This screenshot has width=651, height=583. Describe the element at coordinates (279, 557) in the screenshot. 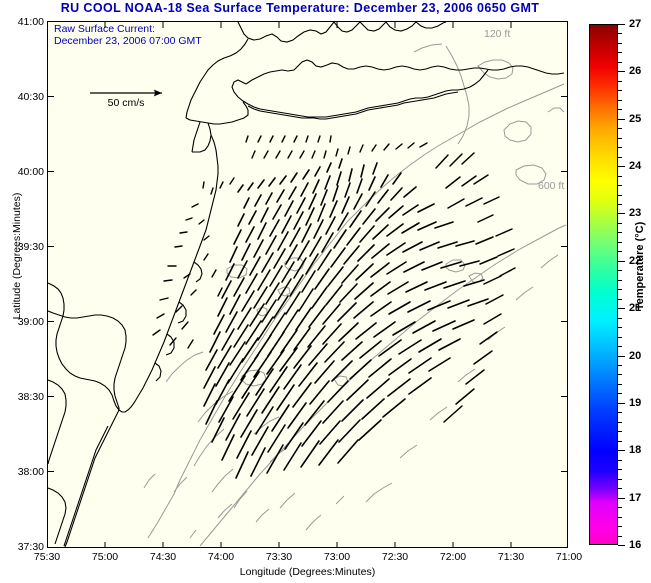

I see `x-tick-label: 73:30` at that location.